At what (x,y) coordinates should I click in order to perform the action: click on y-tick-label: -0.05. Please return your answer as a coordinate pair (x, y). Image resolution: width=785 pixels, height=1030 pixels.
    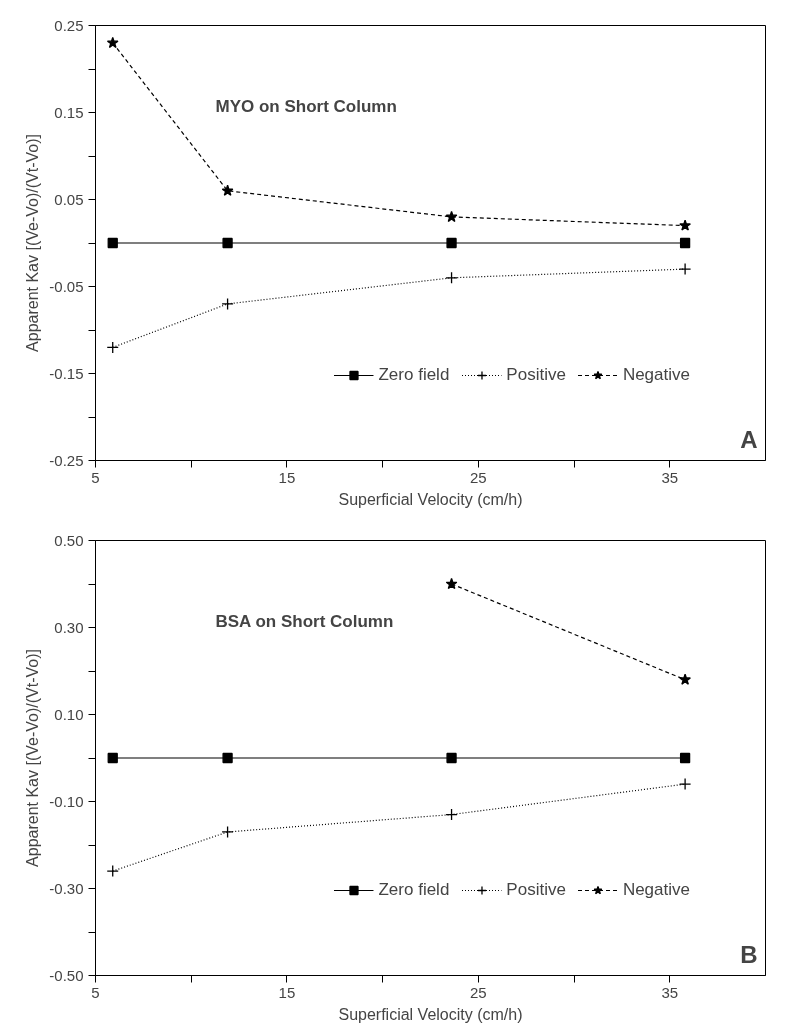
    Looking at the image, I should click on (66, 286).